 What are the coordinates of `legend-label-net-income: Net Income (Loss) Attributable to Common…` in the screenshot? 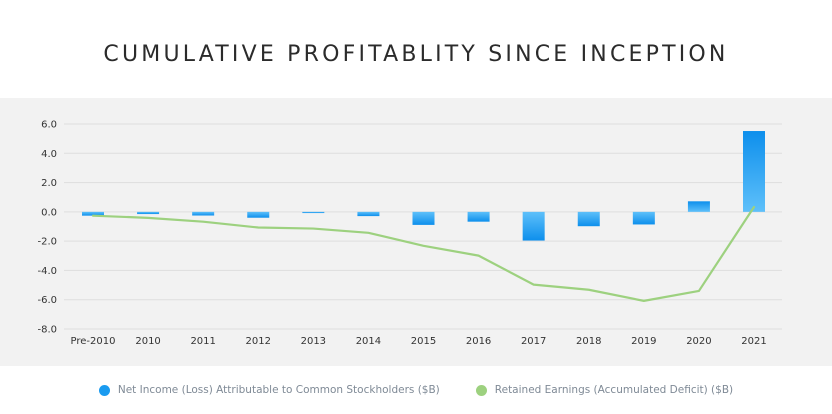 It's located at (278, 390).